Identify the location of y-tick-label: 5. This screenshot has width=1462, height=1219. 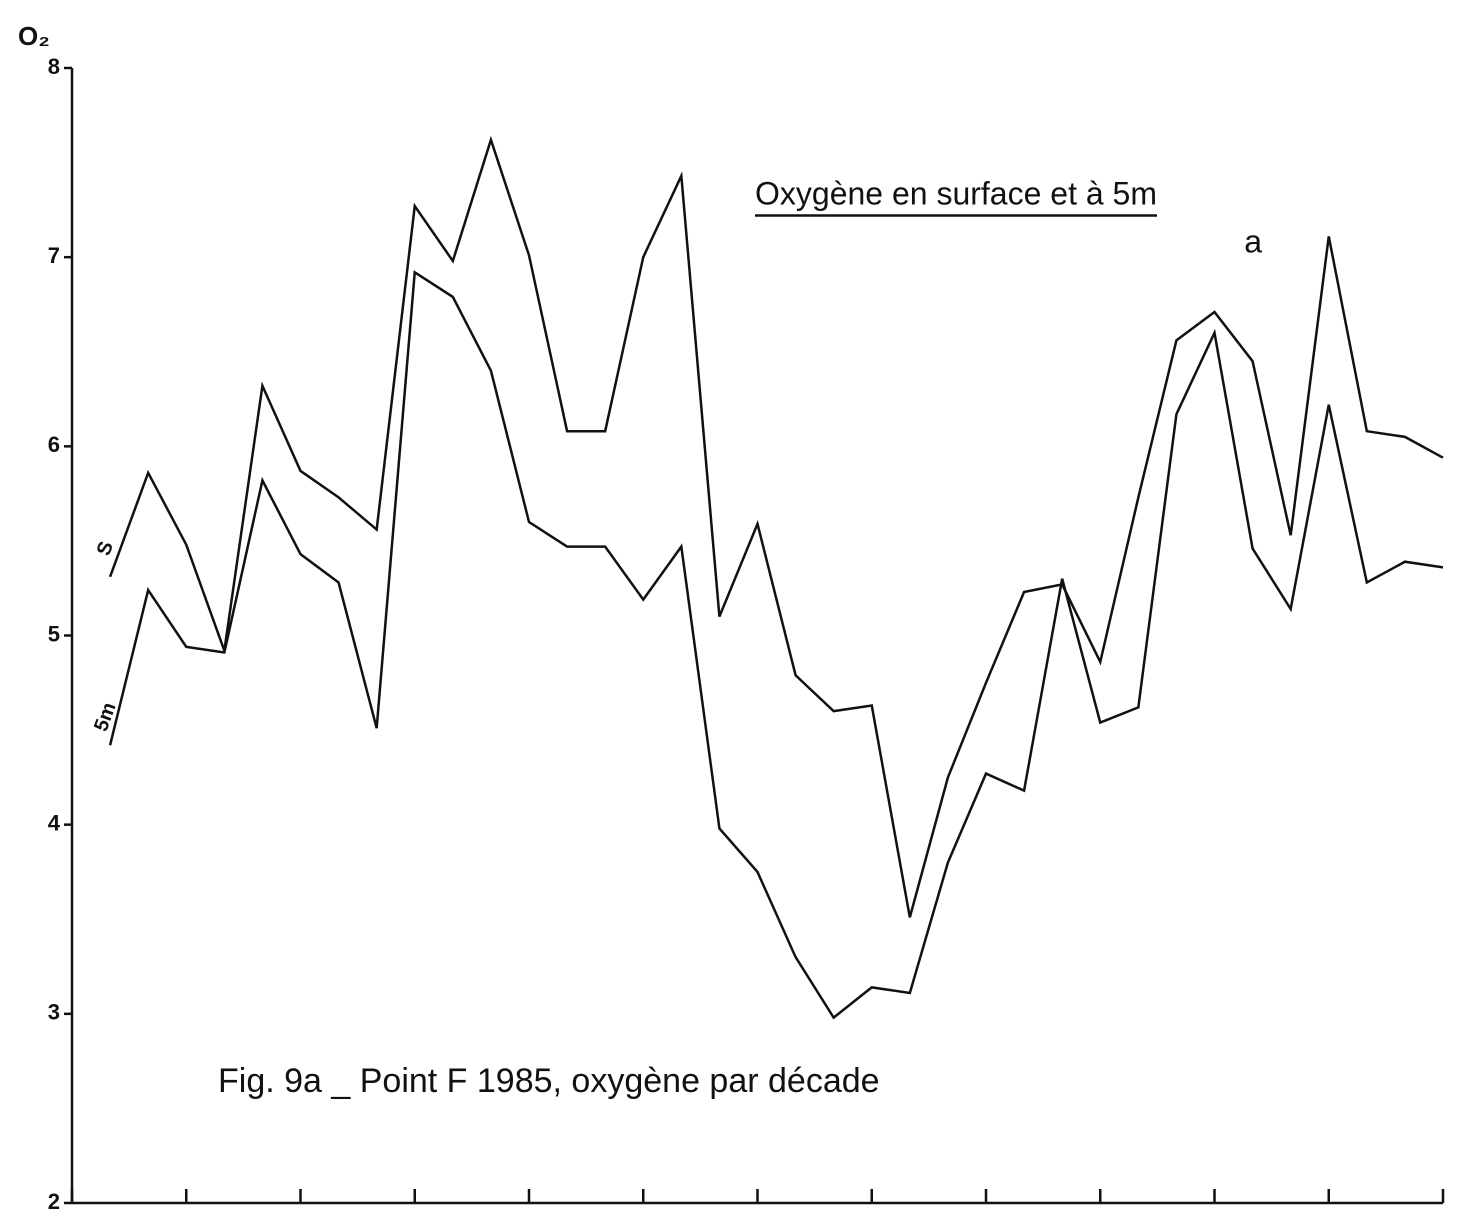
(54, 633).